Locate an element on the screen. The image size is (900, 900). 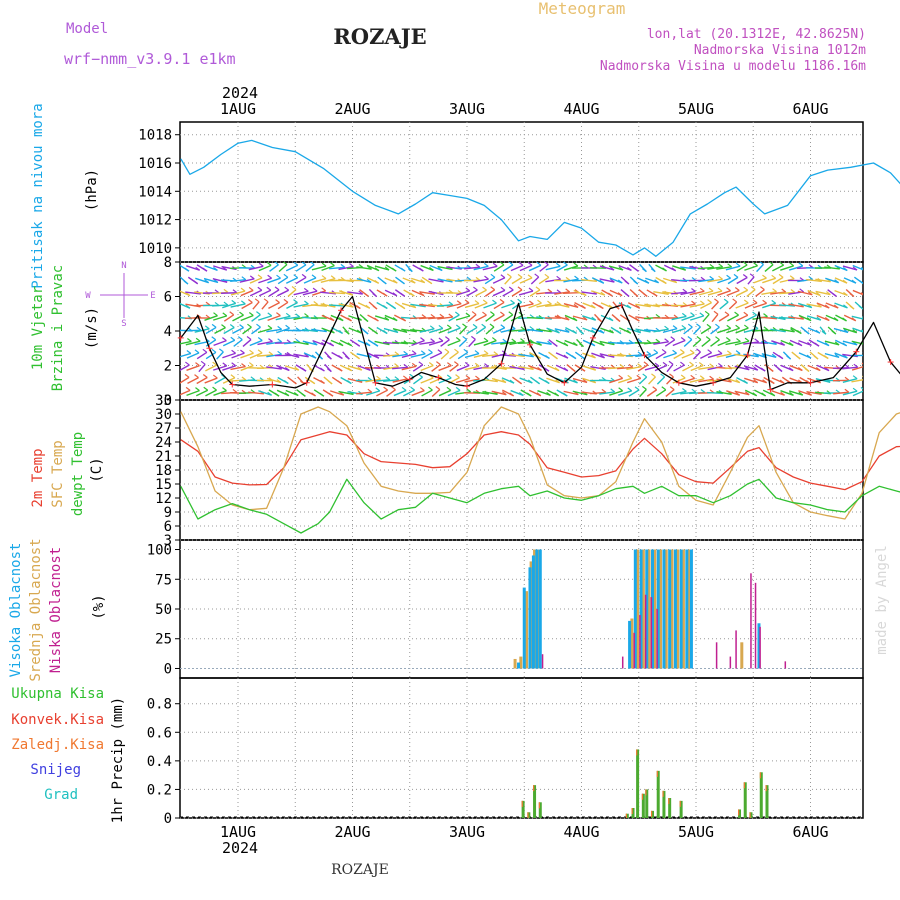
bottom-date-label: 5AUG is located at coordinates (696, 832).